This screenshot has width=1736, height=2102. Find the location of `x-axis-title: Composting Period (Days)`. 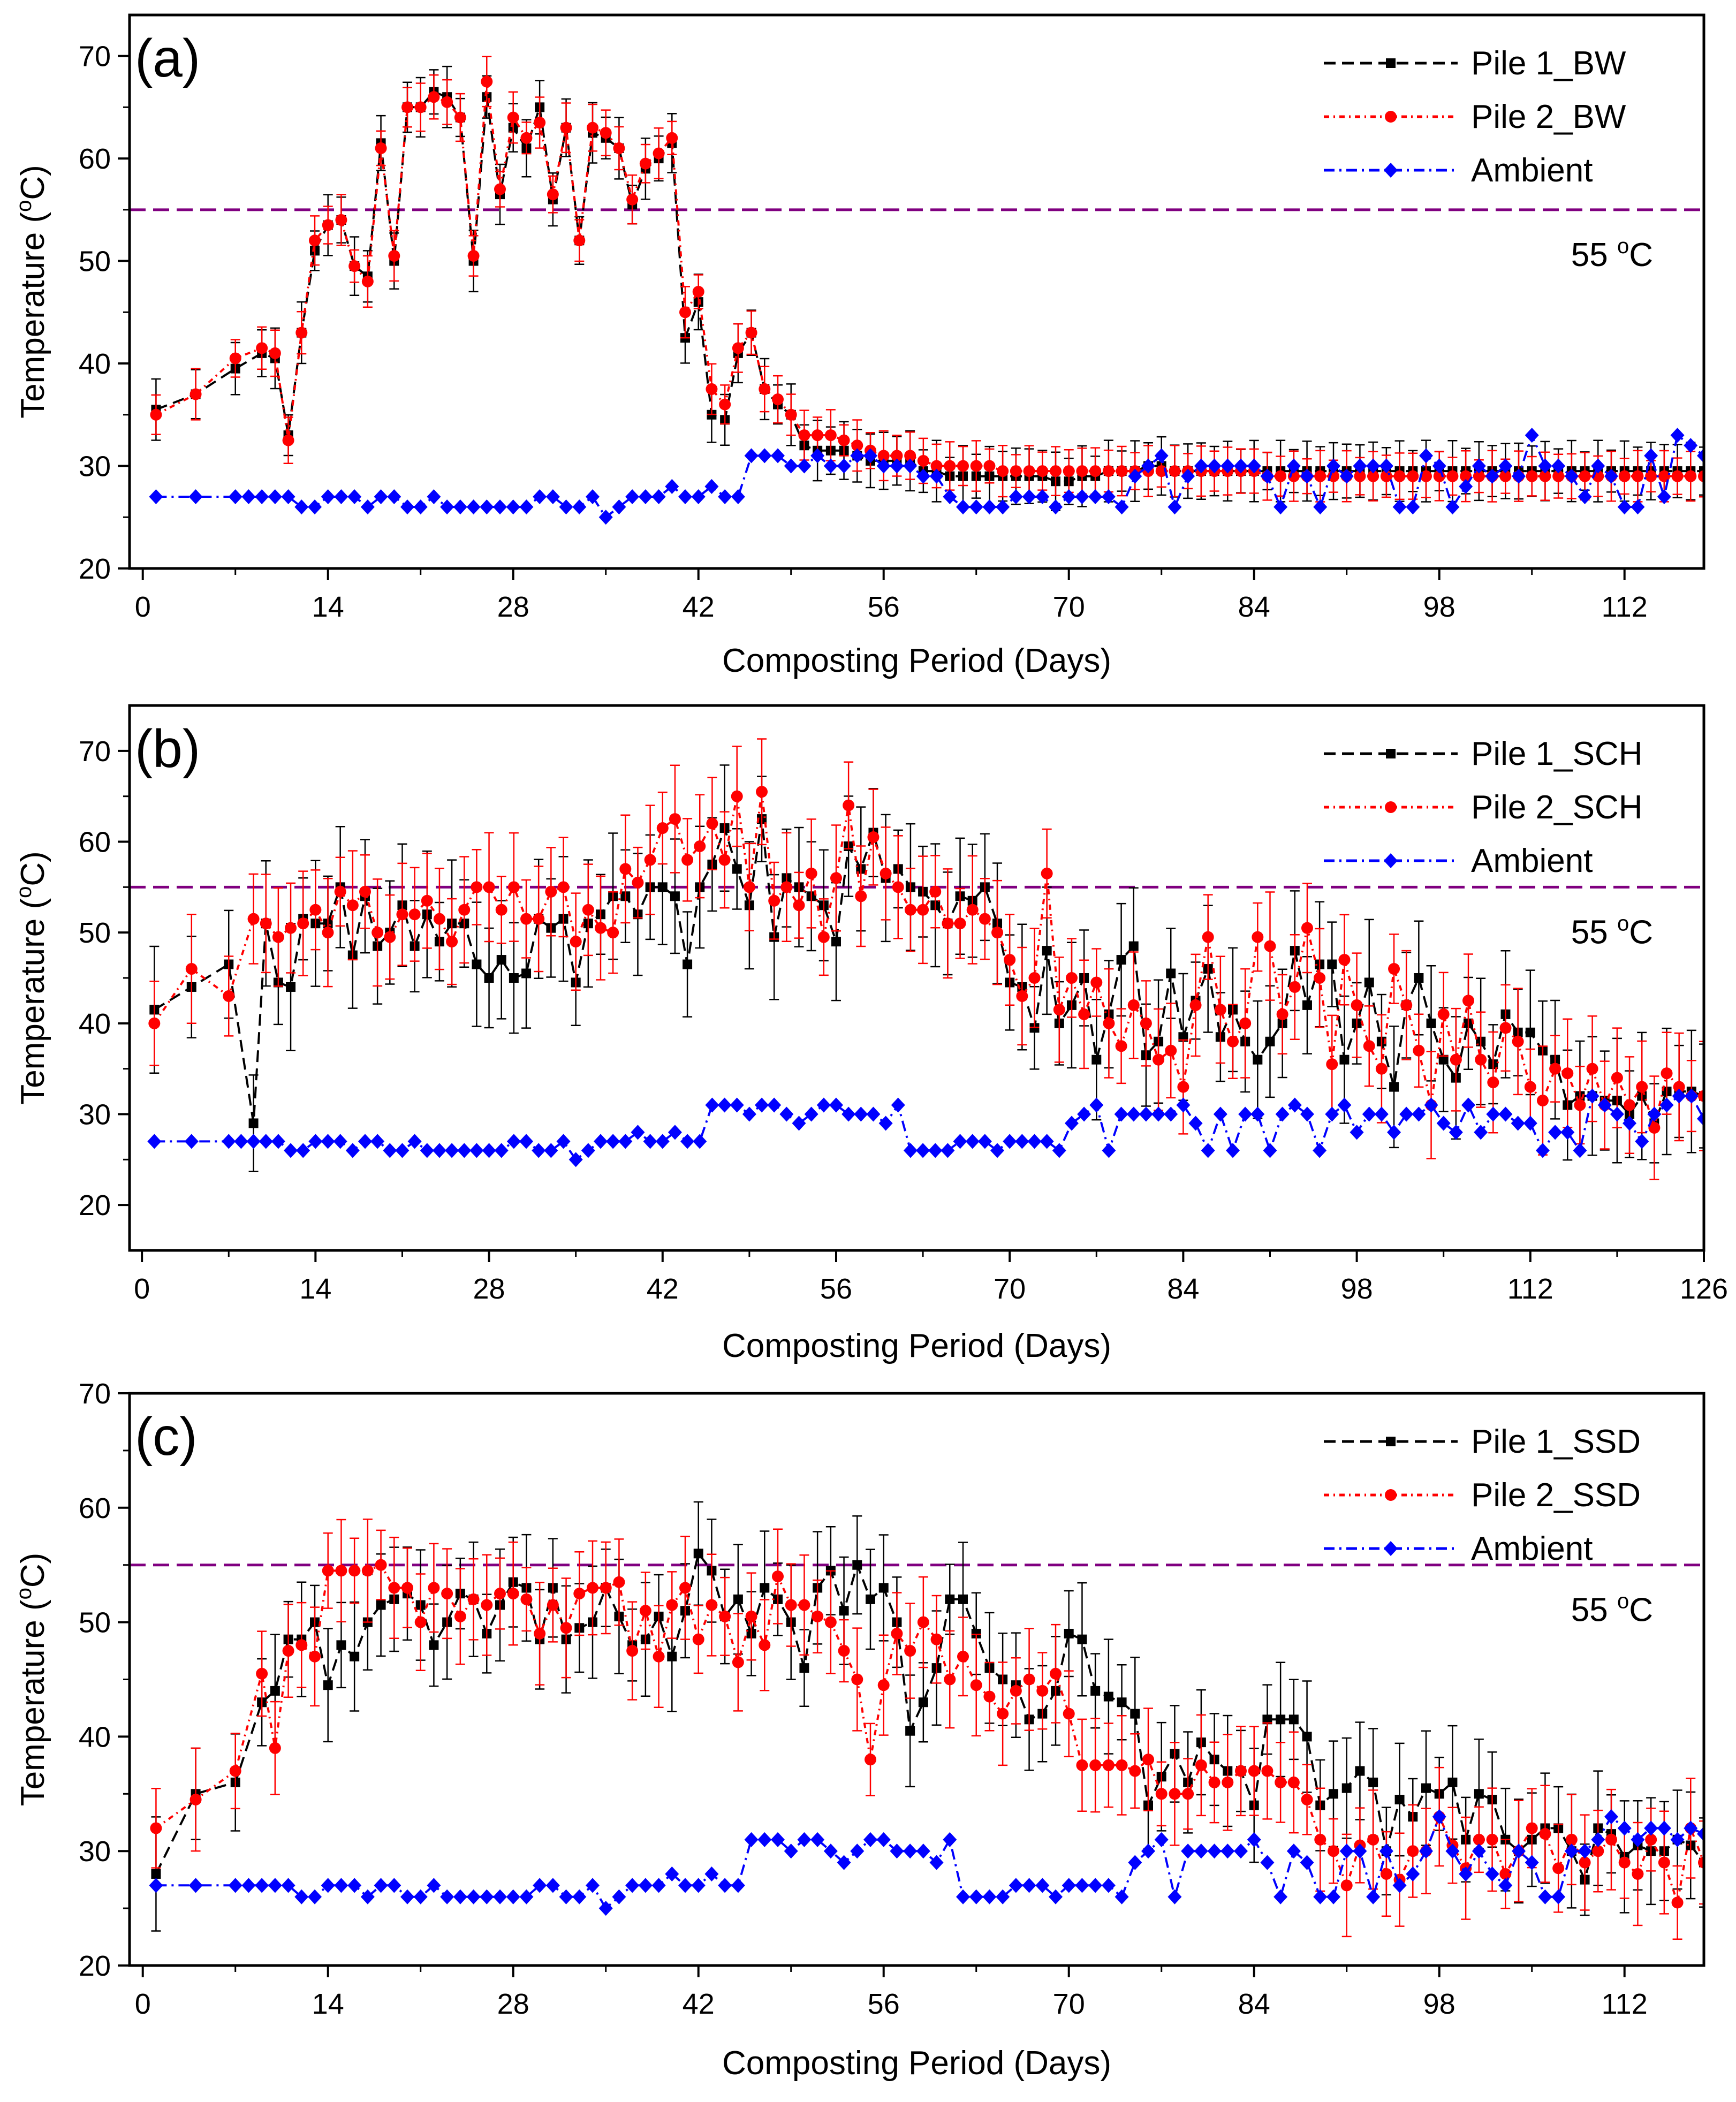

x-axis-title: Composting Period (Days) is located at coordinates (917, 2063).